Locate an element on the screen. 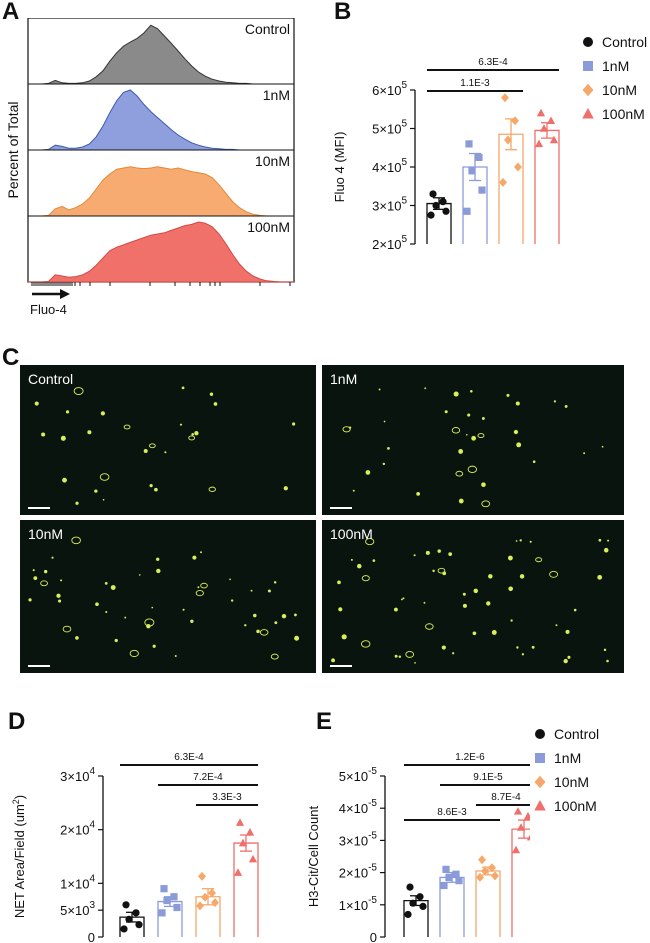  legend-label: 10nM is located at coordinates (619, 90).